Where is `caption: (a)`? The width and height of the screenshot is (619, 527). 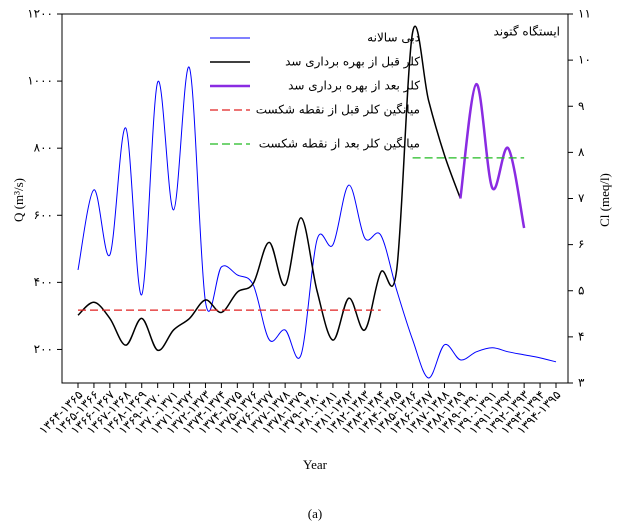
caption: (a) is located at coordinates (315, 513).